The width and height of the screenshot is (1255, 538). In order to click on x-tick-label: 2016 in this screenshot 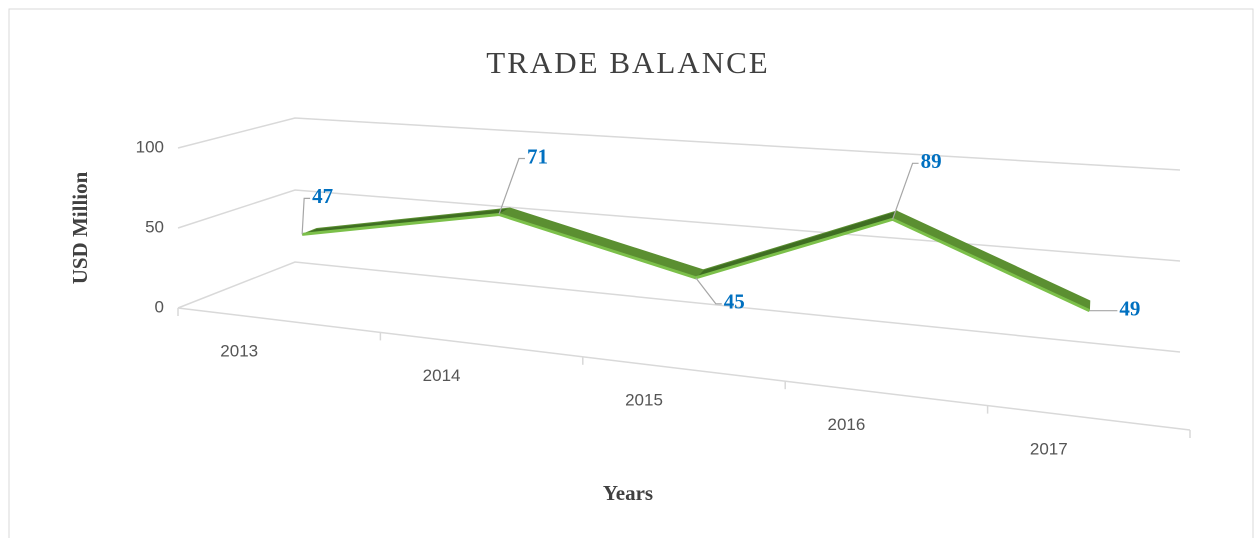, I will do `click(846, 424)`.